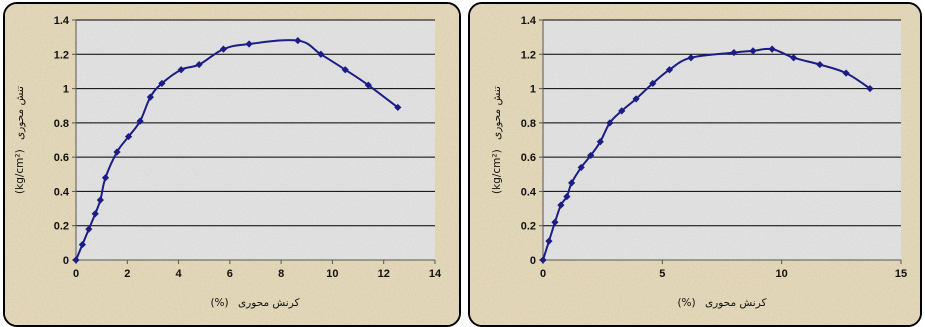 This screenshot has height=327, width=925. I want to click on x-tick-label: 2, so click(127, 274).